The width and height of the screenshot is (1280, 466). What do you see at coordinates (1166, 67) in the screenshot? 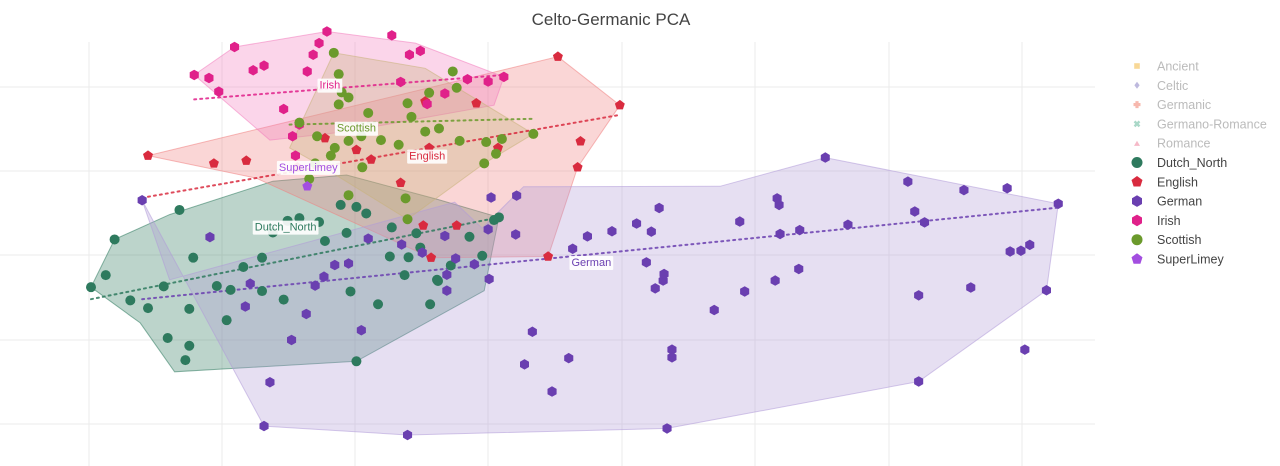
I see `legend-item-ancient: Ancient` at bounding box center [1166, 67].